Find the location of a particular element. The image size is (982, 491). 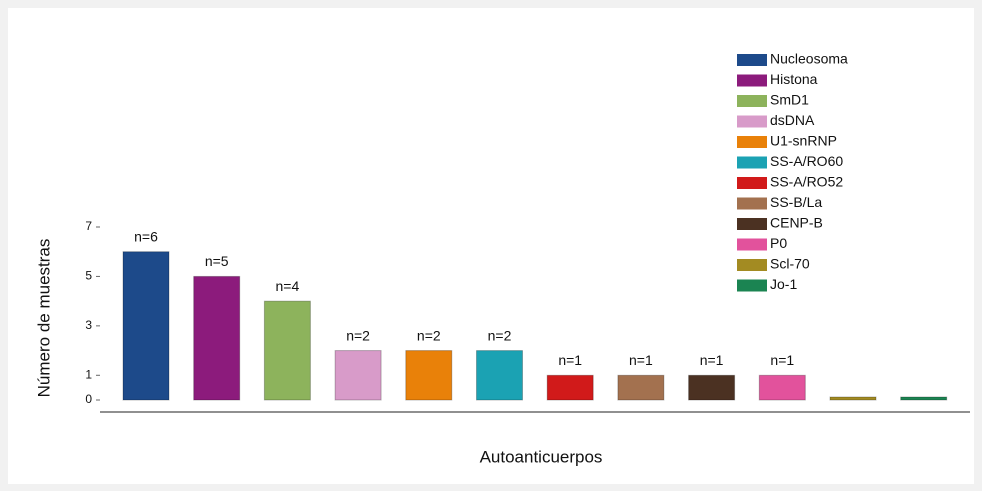

legend-label: Jo-1 is located at coordinates (783, 284).